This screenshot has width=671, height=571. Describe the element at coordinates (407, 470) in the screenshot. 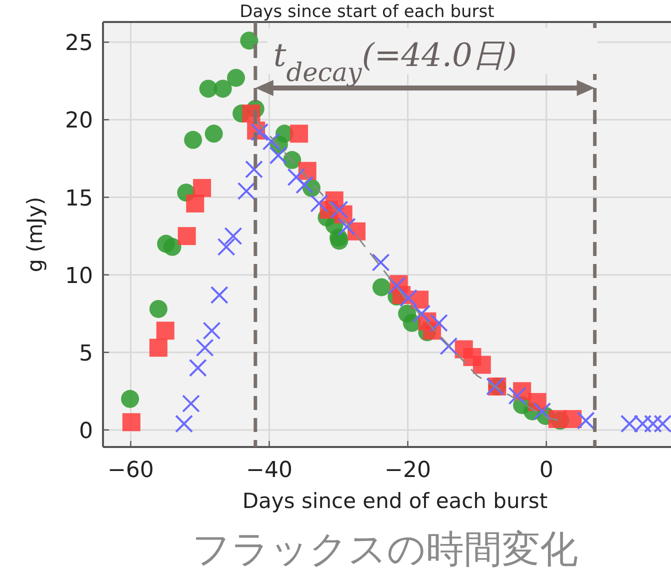

I see `x-tick-label: −20` at that location.